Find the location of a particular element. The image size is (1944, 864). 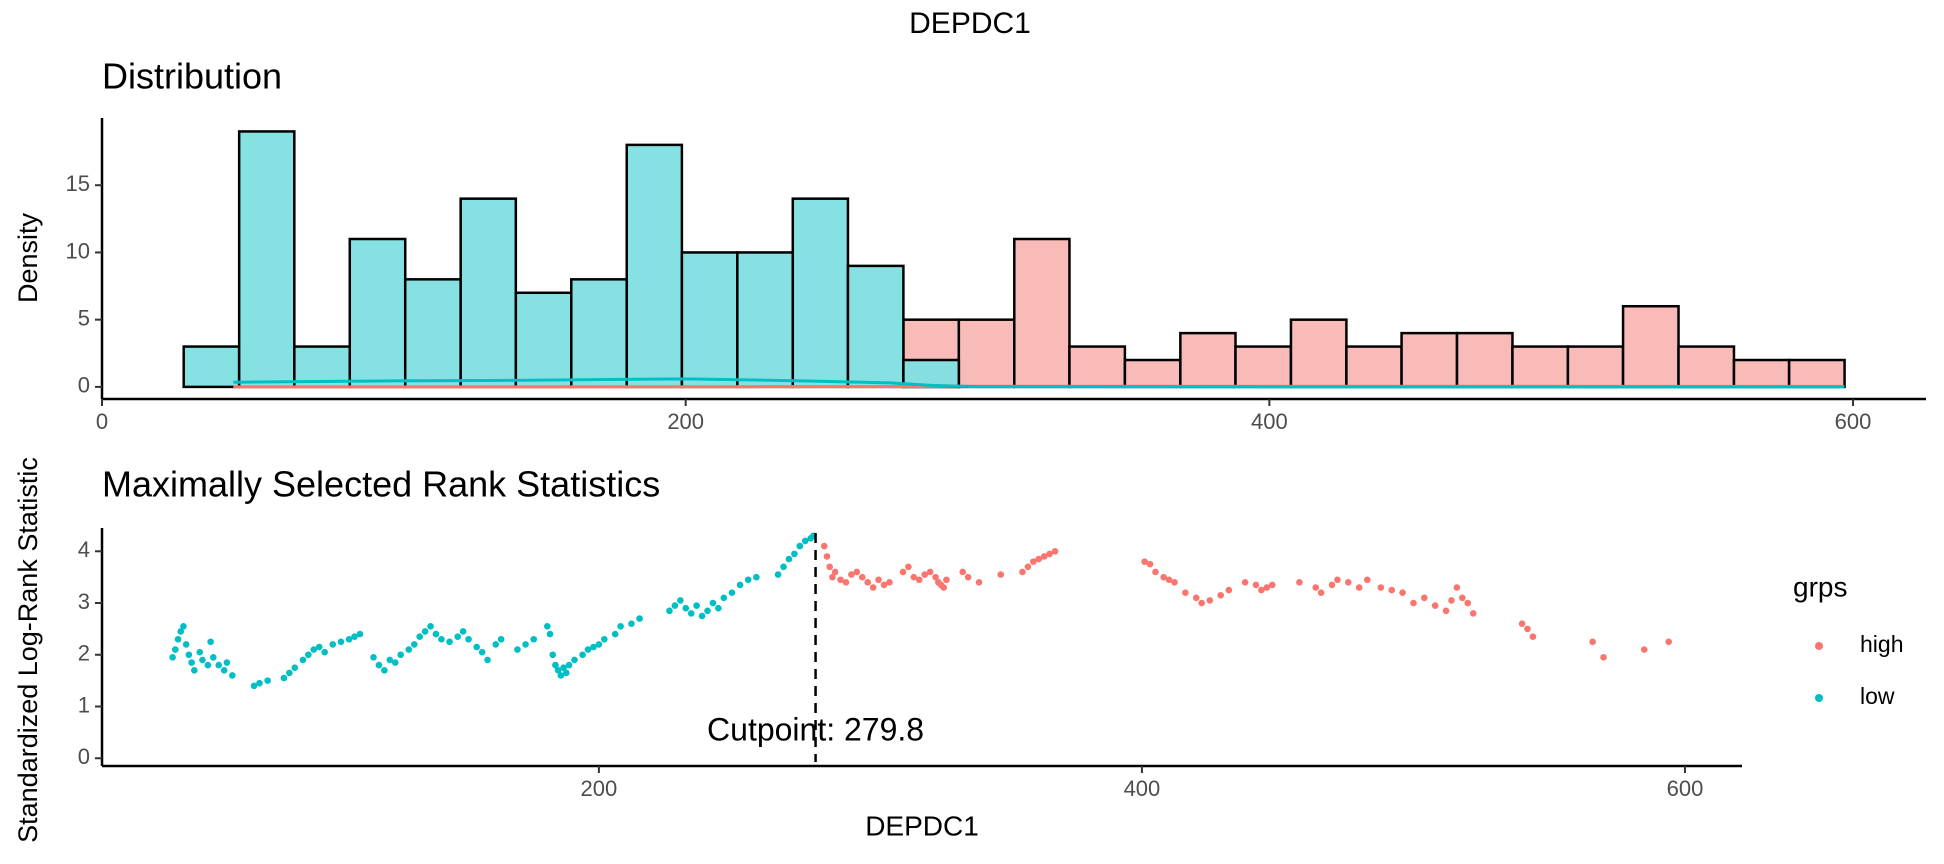

x-axis-label: DEPDC1 is located at coordinates (922, 825).